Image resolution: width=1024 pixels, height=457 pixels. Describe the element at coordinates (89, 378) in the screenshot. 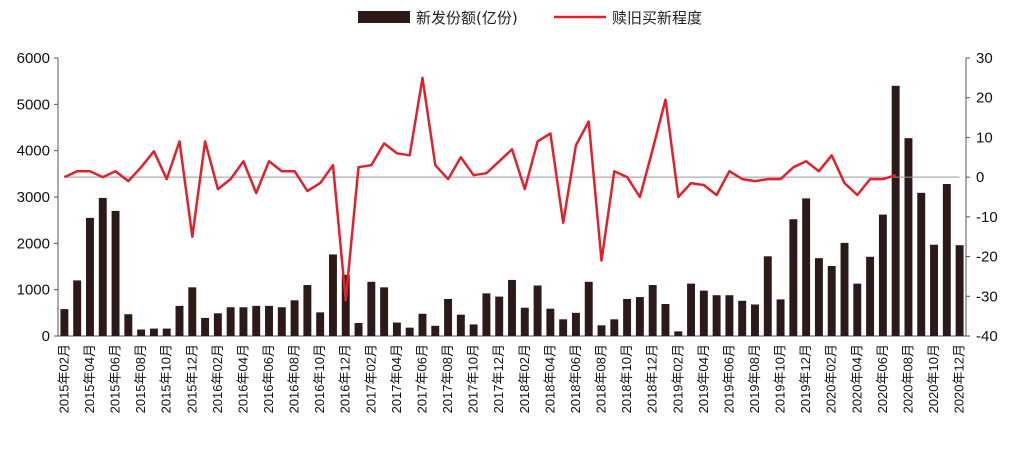

I see `x-tick-label: 2015年04月` at that location.